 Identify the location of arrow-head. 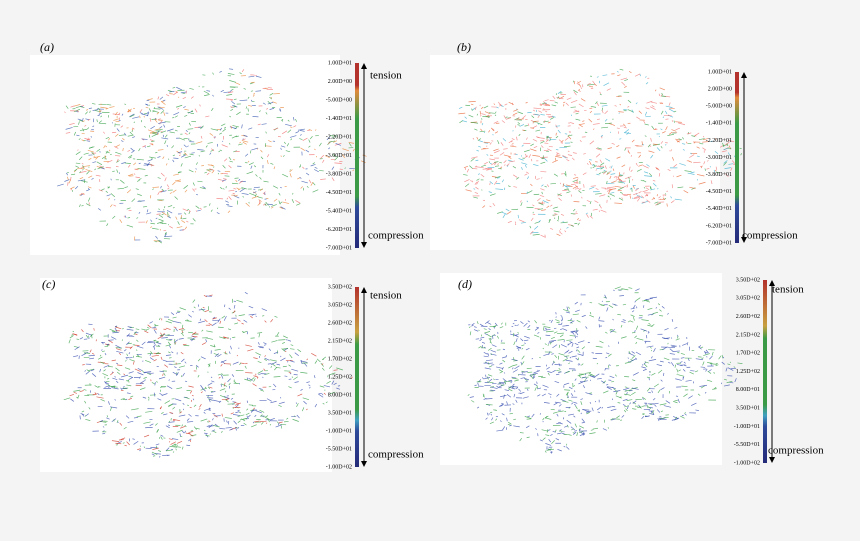
(744, 240).